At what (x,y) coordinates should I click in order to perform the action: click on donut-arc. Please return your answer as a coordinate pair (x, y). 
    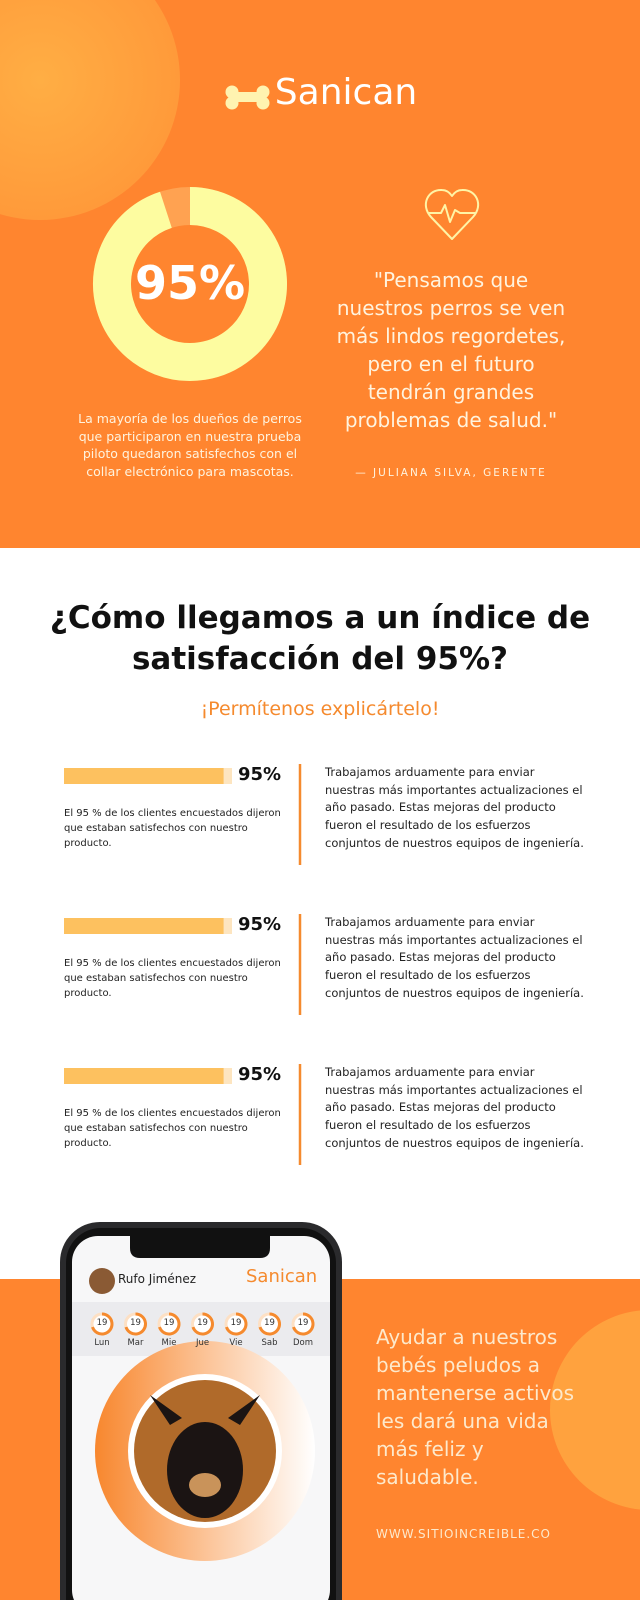
    Looking at the image, I should click on (190, 284).